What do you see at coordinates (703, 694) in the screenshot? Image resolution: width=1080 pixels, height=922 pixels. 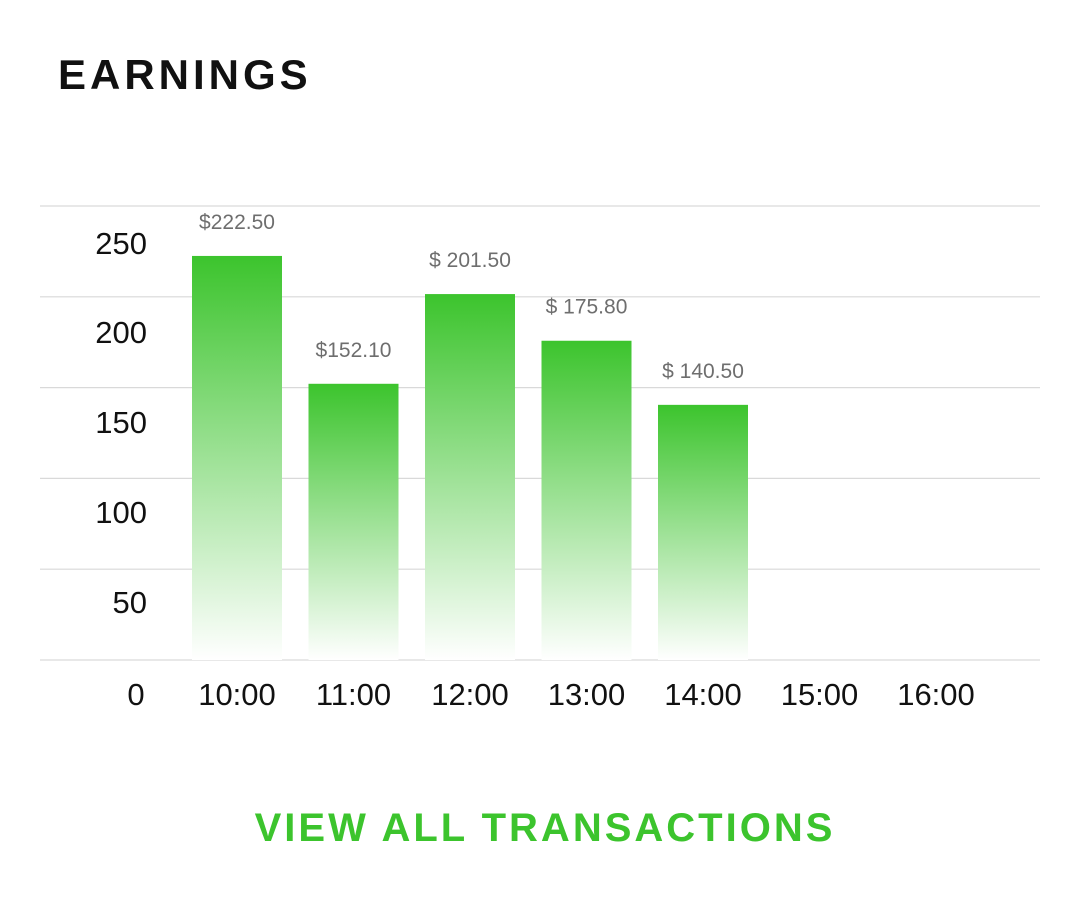 I see `x-tick-label: 14:00` at bounding box center [703, 694].